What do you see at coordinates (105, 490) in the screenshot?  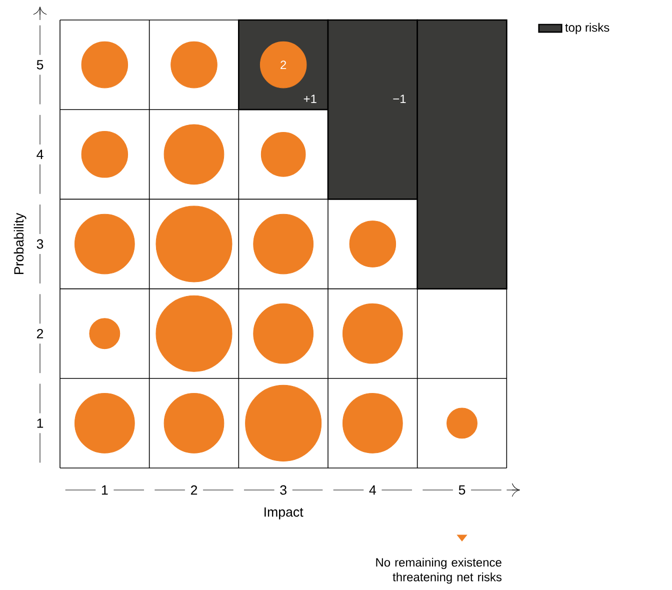 I see `x-tick-label: 1` at bounding box center [105, 490].